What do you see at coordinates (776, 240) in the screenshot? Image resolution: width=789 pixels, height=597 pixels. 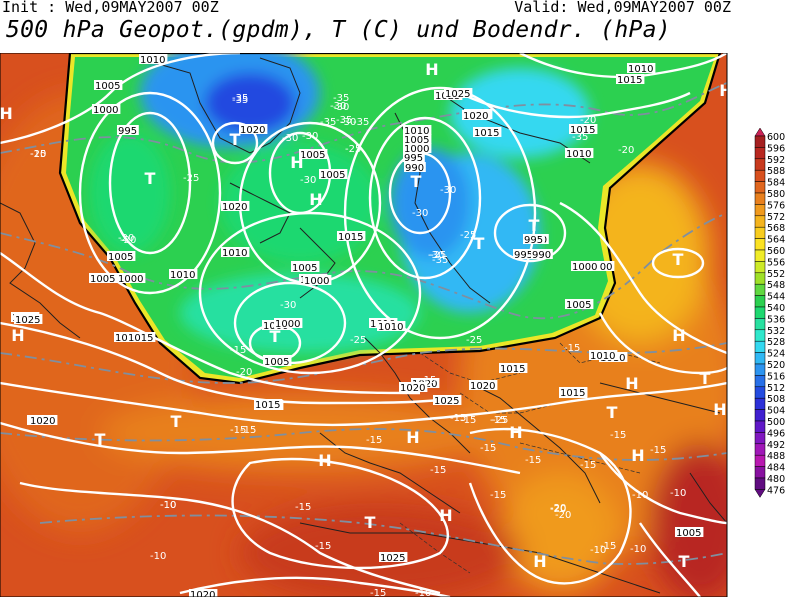 I see `colorbar-label: 564` at bounding box center [776, 240].